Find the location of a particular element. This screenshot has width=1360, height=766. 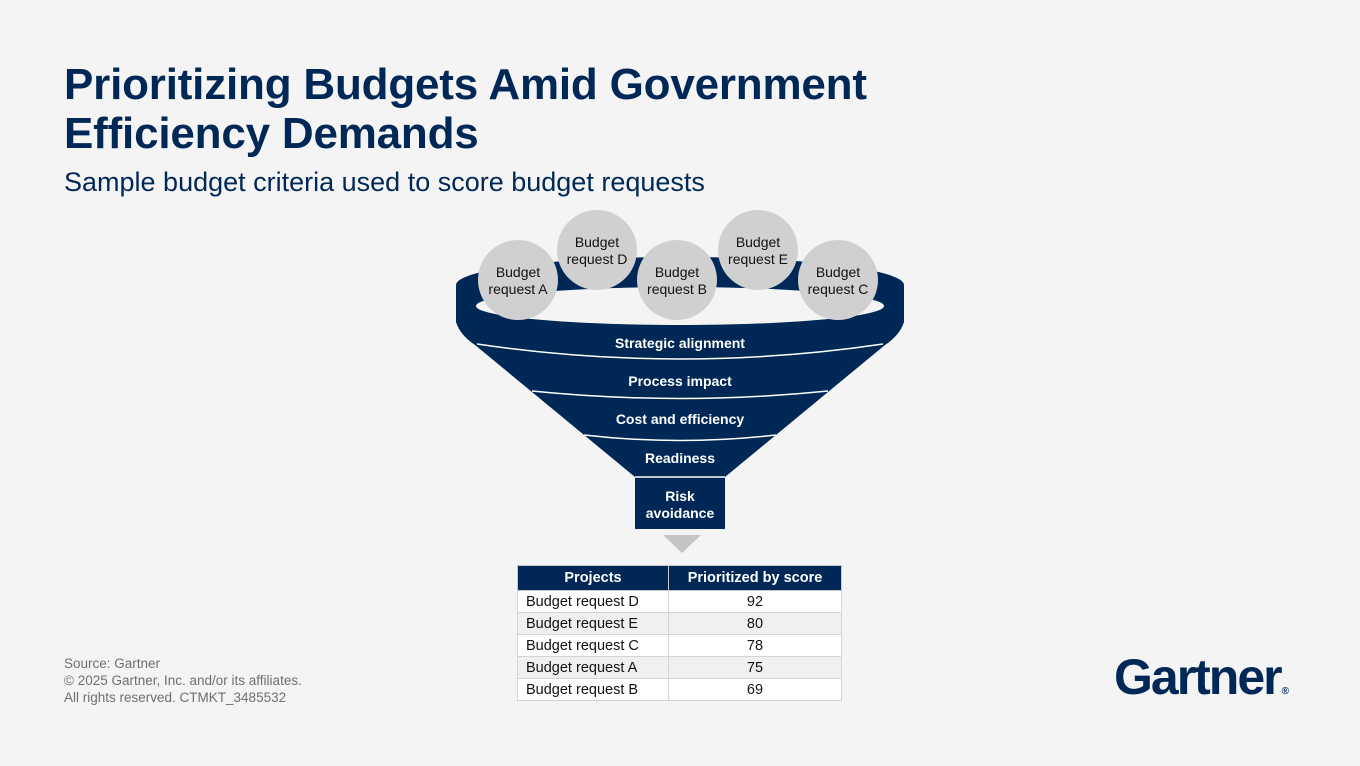

criterion-strategic-alignment: Strategic alignment is located at coordinates (680, 343).